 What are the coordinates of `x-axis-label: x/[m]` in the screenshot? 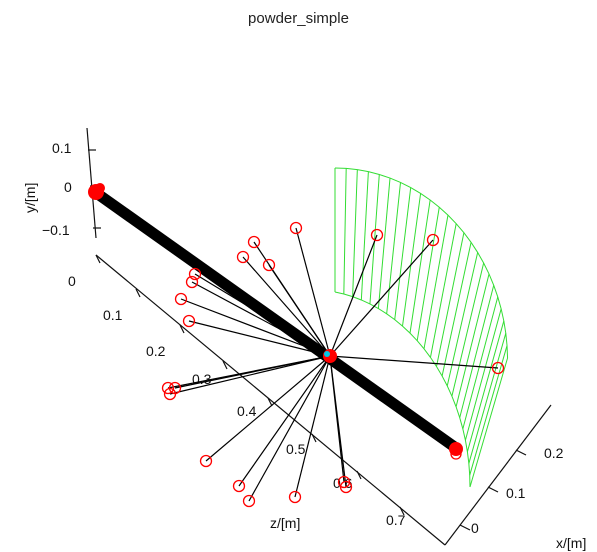 It's located at (571, 543).